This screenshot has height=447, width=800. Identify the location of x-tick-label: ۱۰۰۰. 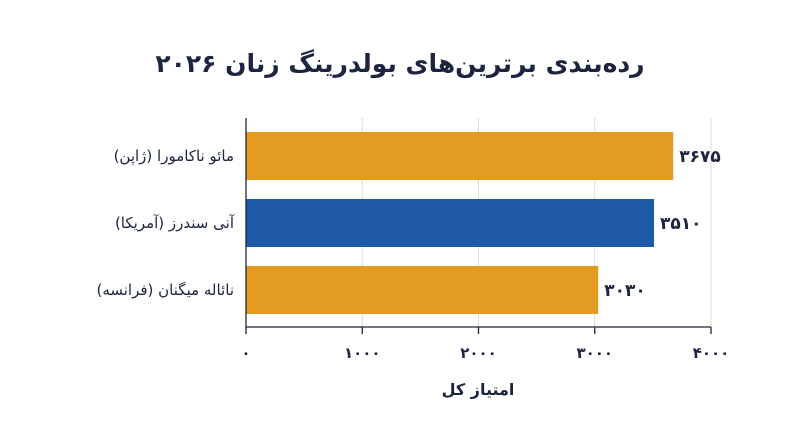
(362, 353).